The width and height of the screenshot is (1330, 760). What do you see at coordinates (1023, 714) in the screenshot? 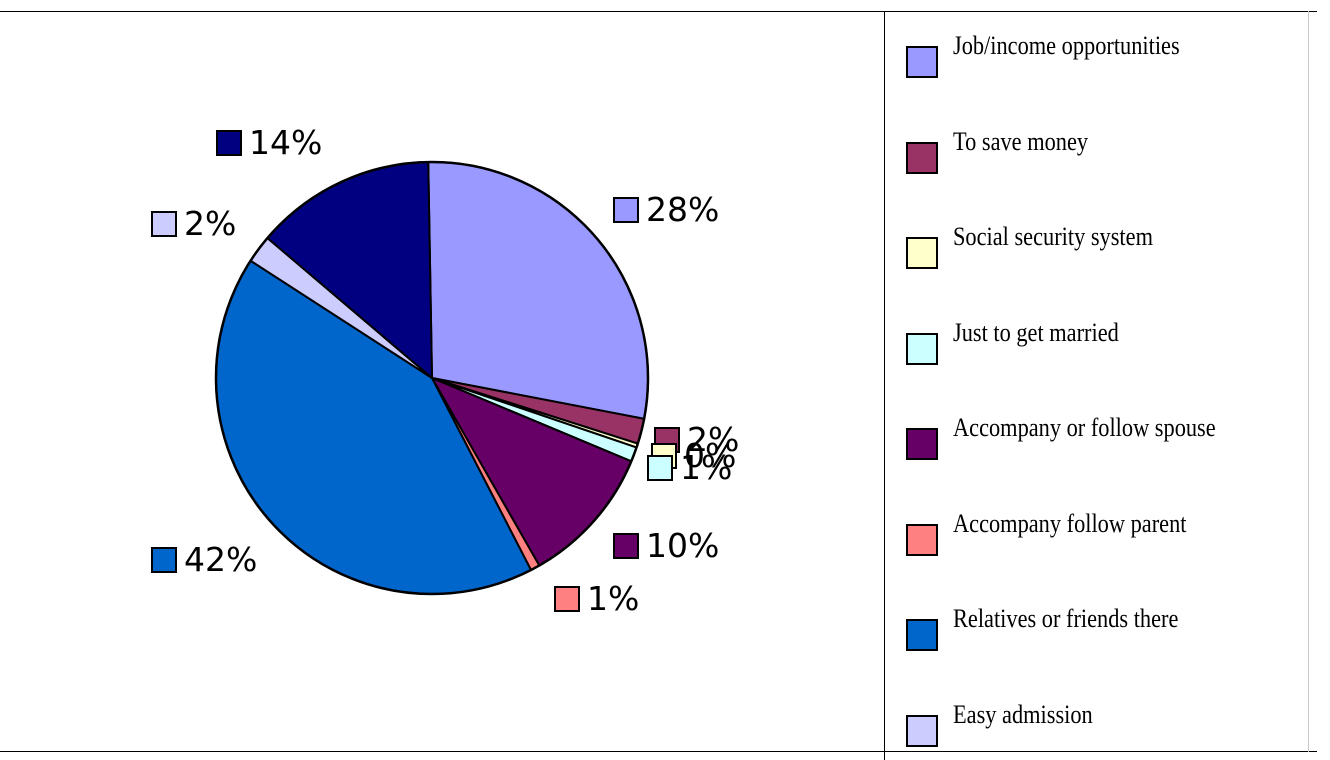
I see `legend-label: Easy admission` at bounding box center [1023, 714].